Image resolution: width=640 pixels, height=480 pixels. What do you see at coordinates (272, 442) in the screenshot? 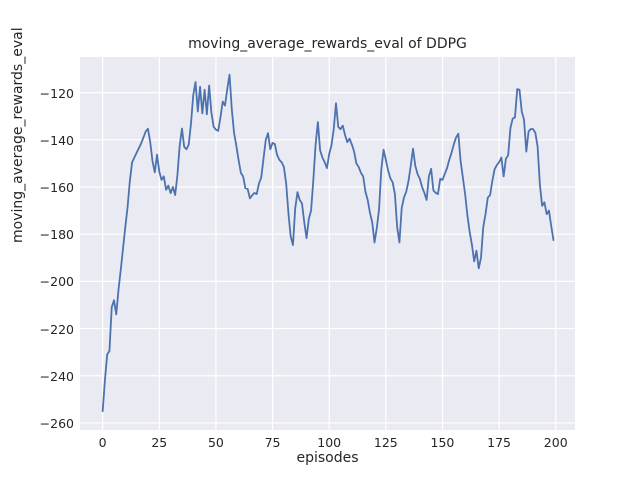
I see `x-tick-label: 75` at bounding box center [272, 442].